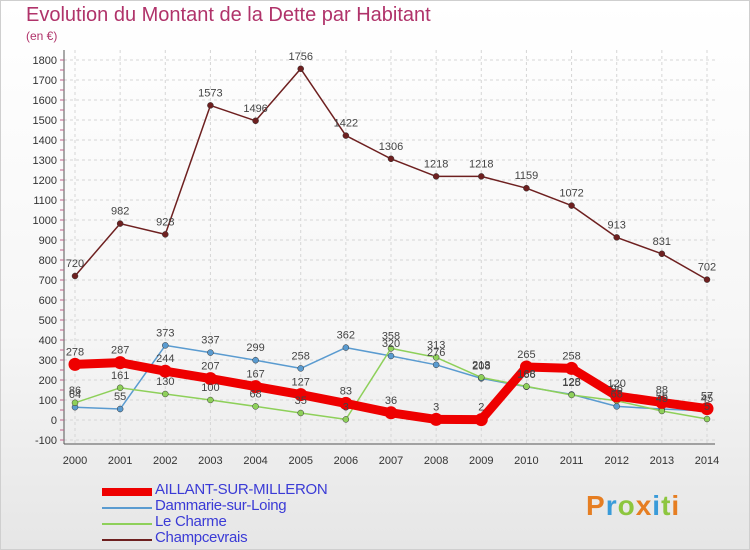 The height and width of the screenshot is (550, 750). I want to click on y-tick-label: 1300, so click(45, 161).